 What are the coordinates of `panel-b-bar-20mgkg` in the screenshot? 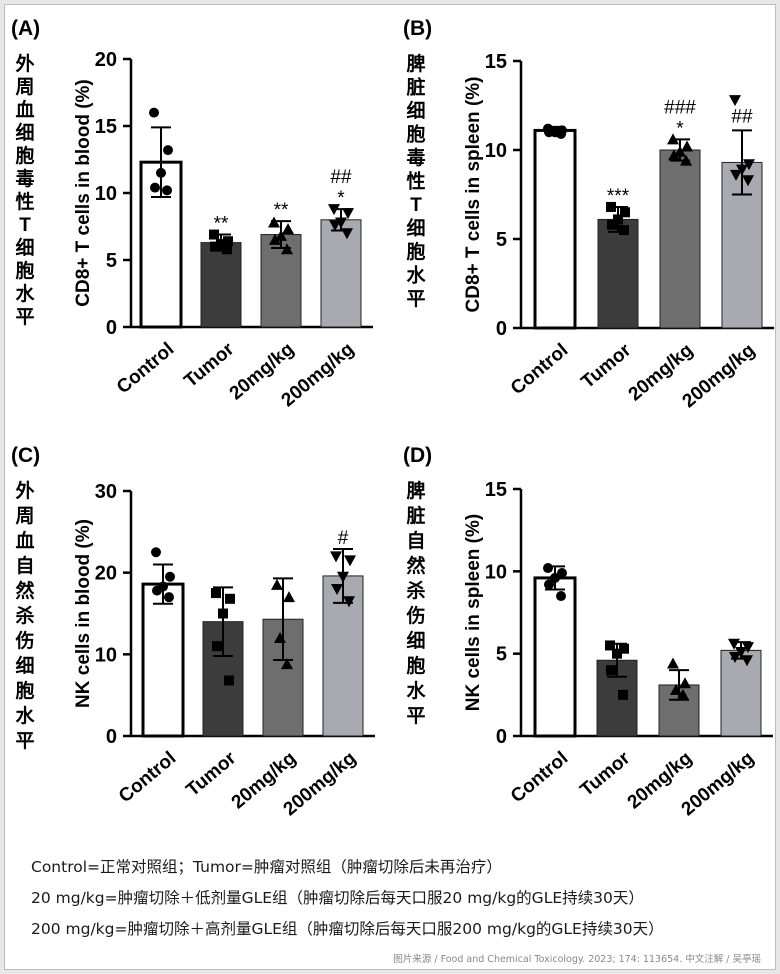 It's located at (680, 239).